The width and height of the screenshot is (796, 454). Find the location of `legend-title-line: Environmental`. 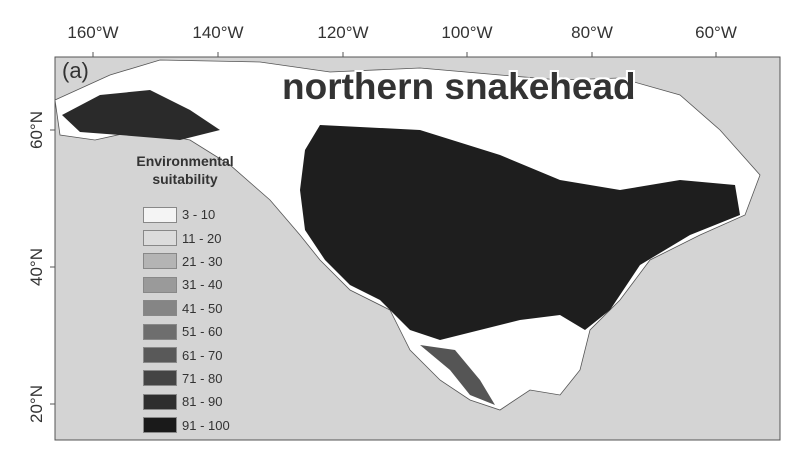

legend-title-line: Environmental is located at coordinates (185, 161).